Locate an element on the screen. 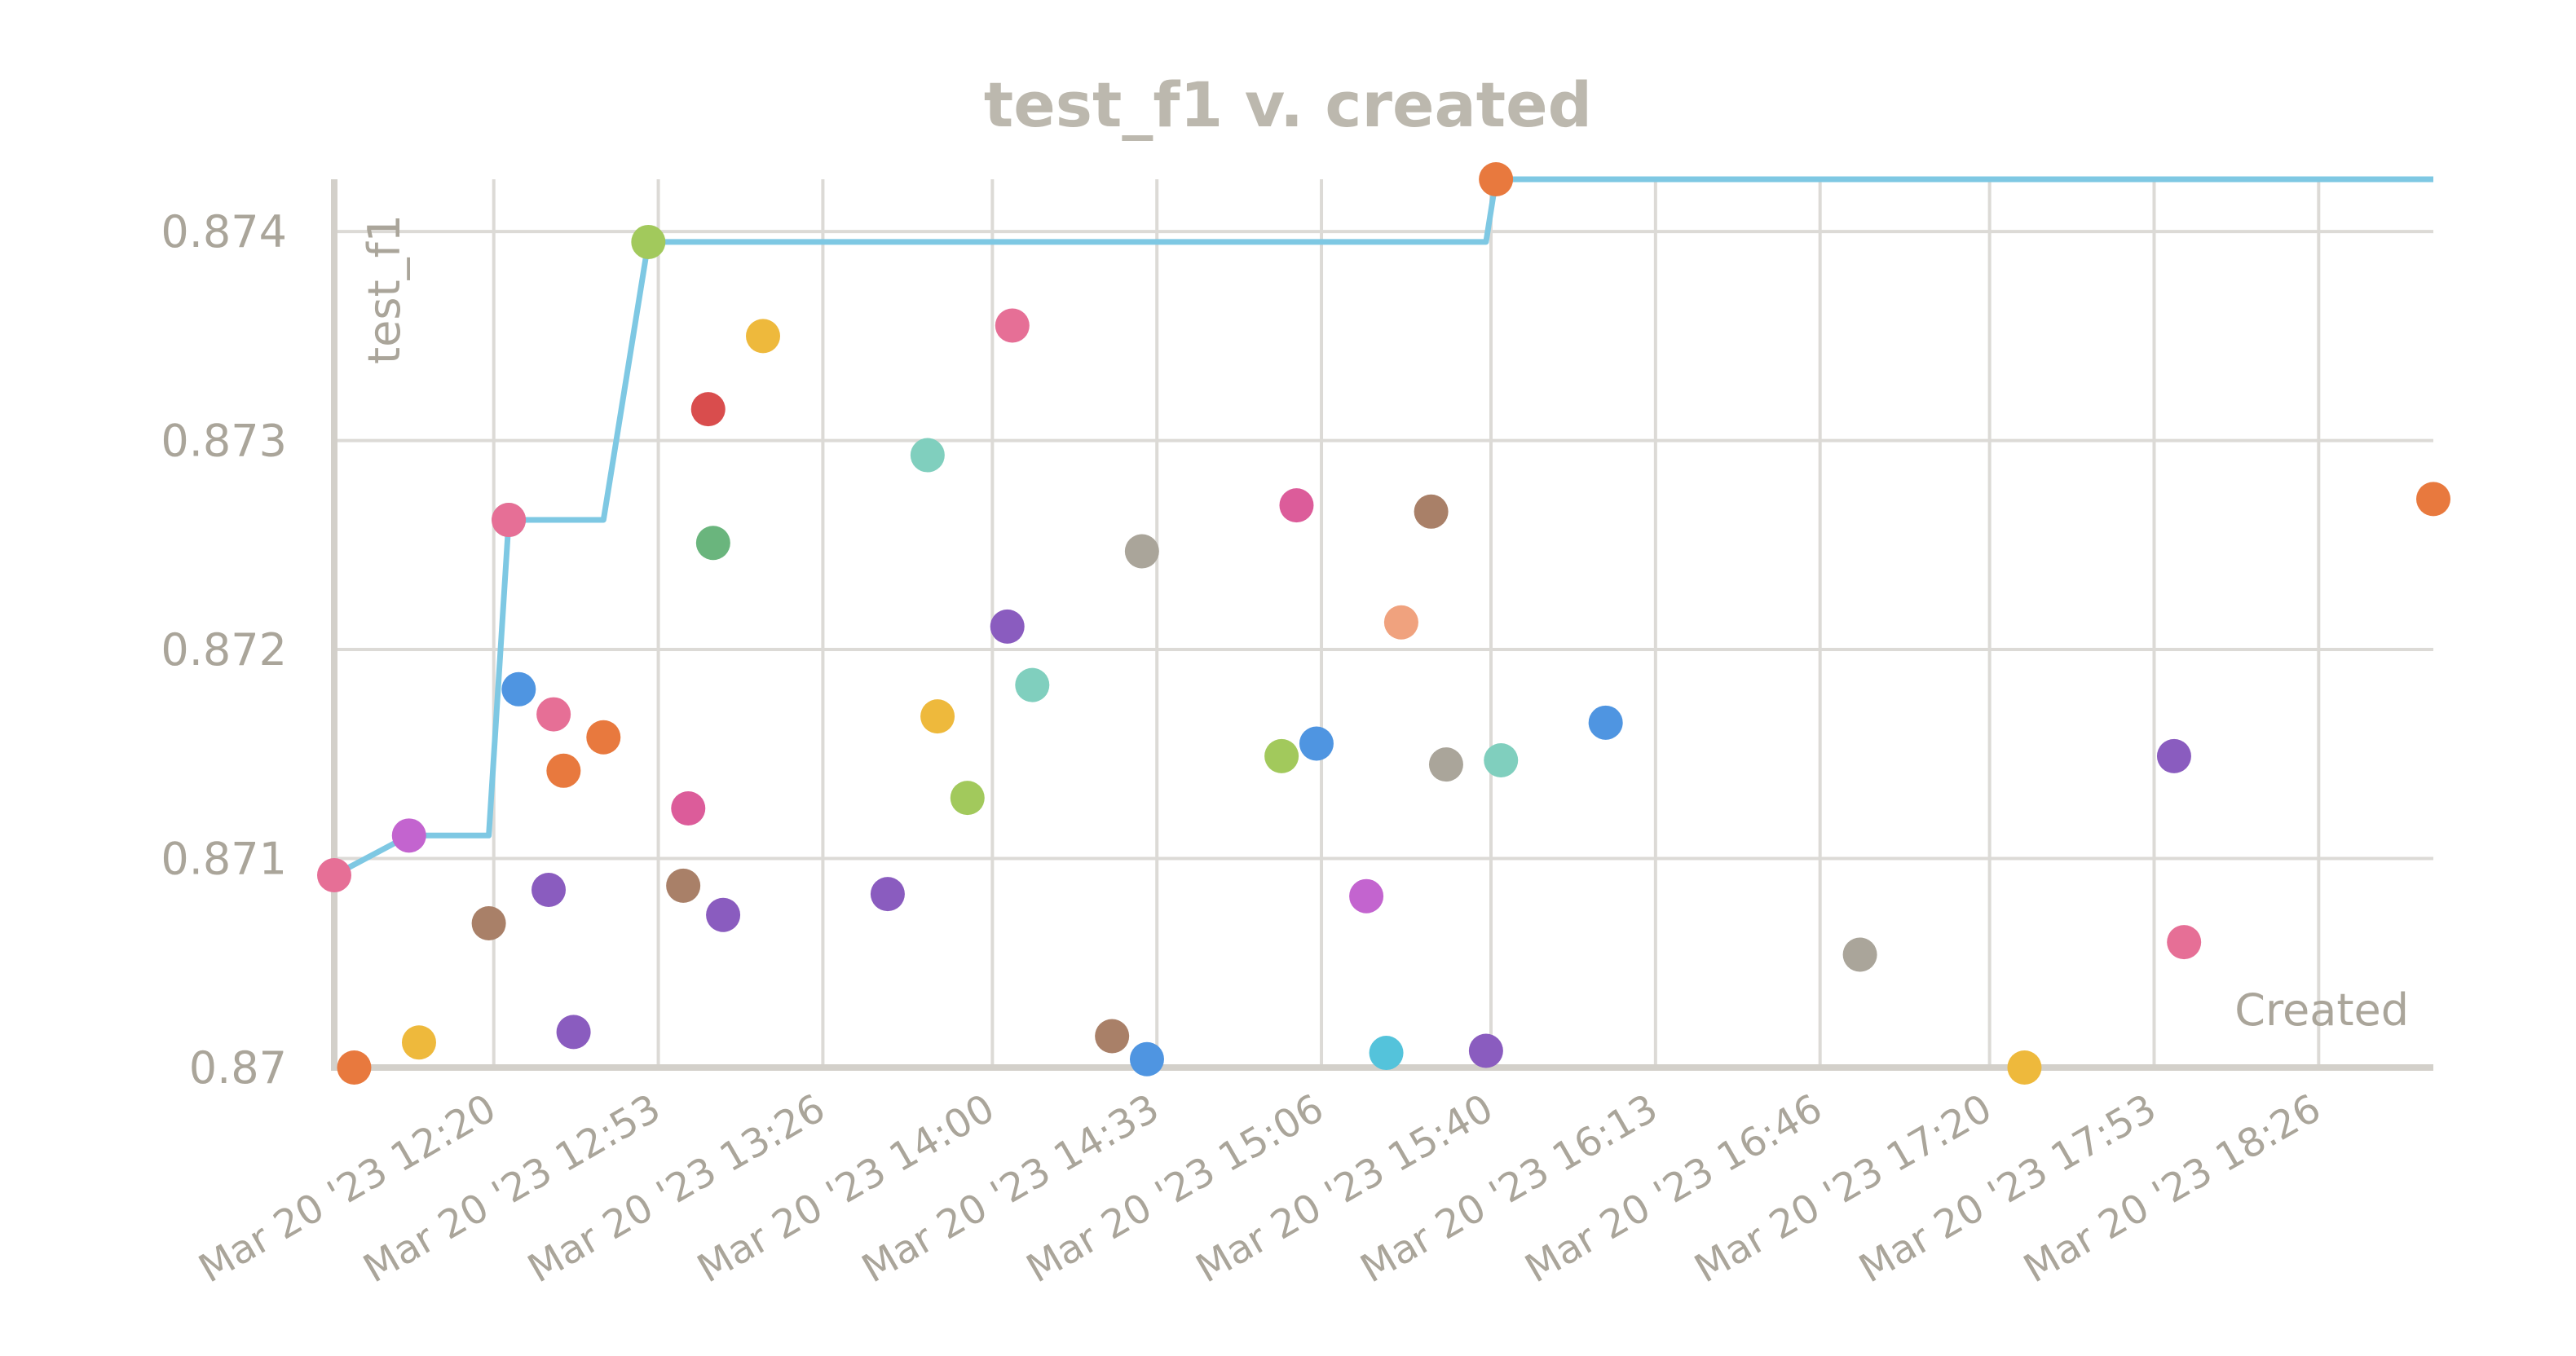  y-axis-label: test_f1 is located at coordinates (384, 289).